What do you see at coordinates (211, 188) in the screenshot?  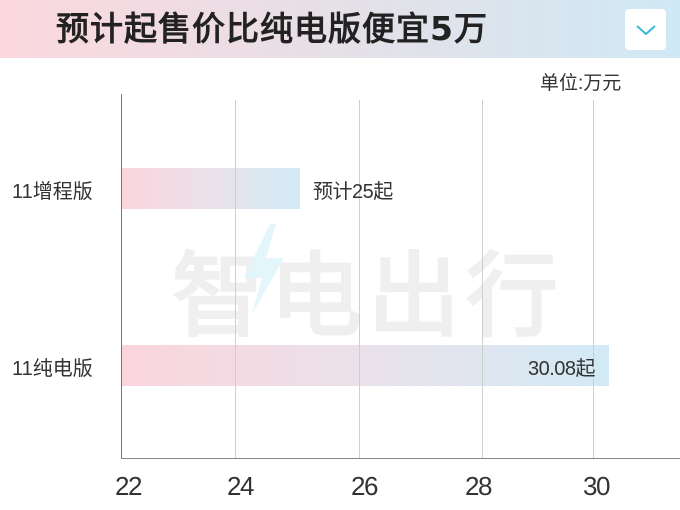 I see `bar-11-erev` at bounding box center [211, 188].